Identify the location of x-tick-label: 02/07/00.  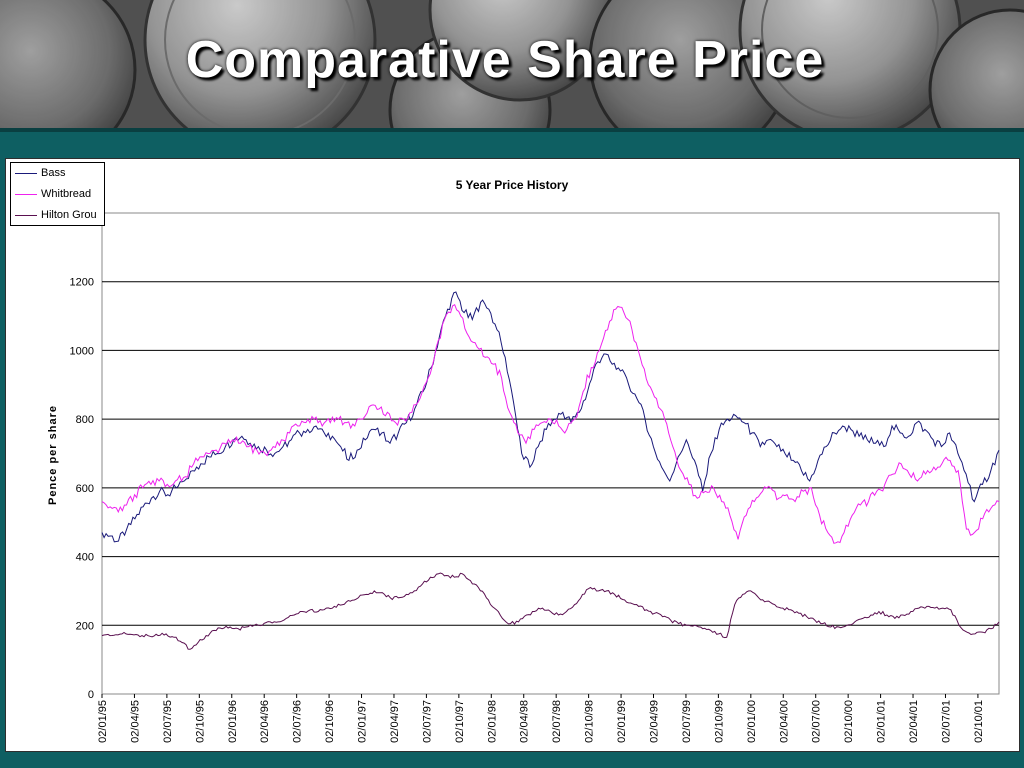
(817, 721).